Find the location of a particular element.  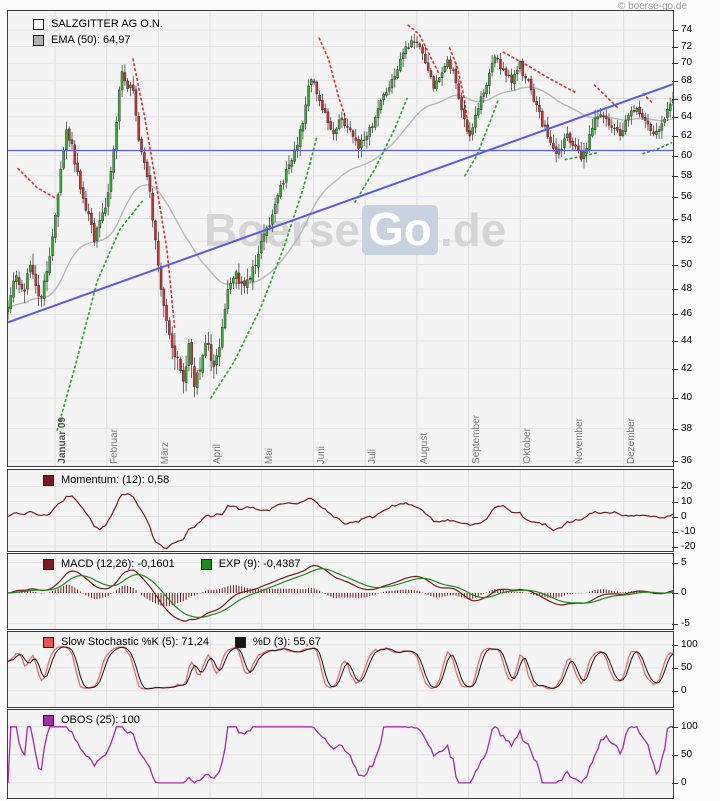

y-tick-label: 56 is located at coordinates (687, 196).